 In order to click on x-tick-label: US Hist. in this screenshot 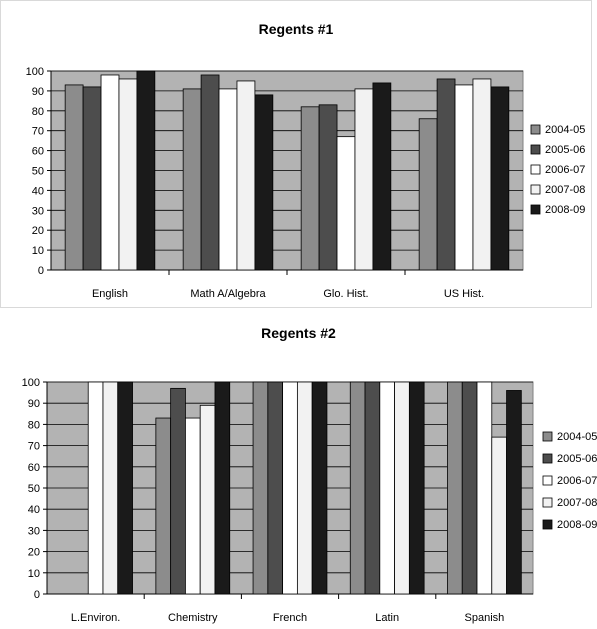, I will do `click(464, 294)`.